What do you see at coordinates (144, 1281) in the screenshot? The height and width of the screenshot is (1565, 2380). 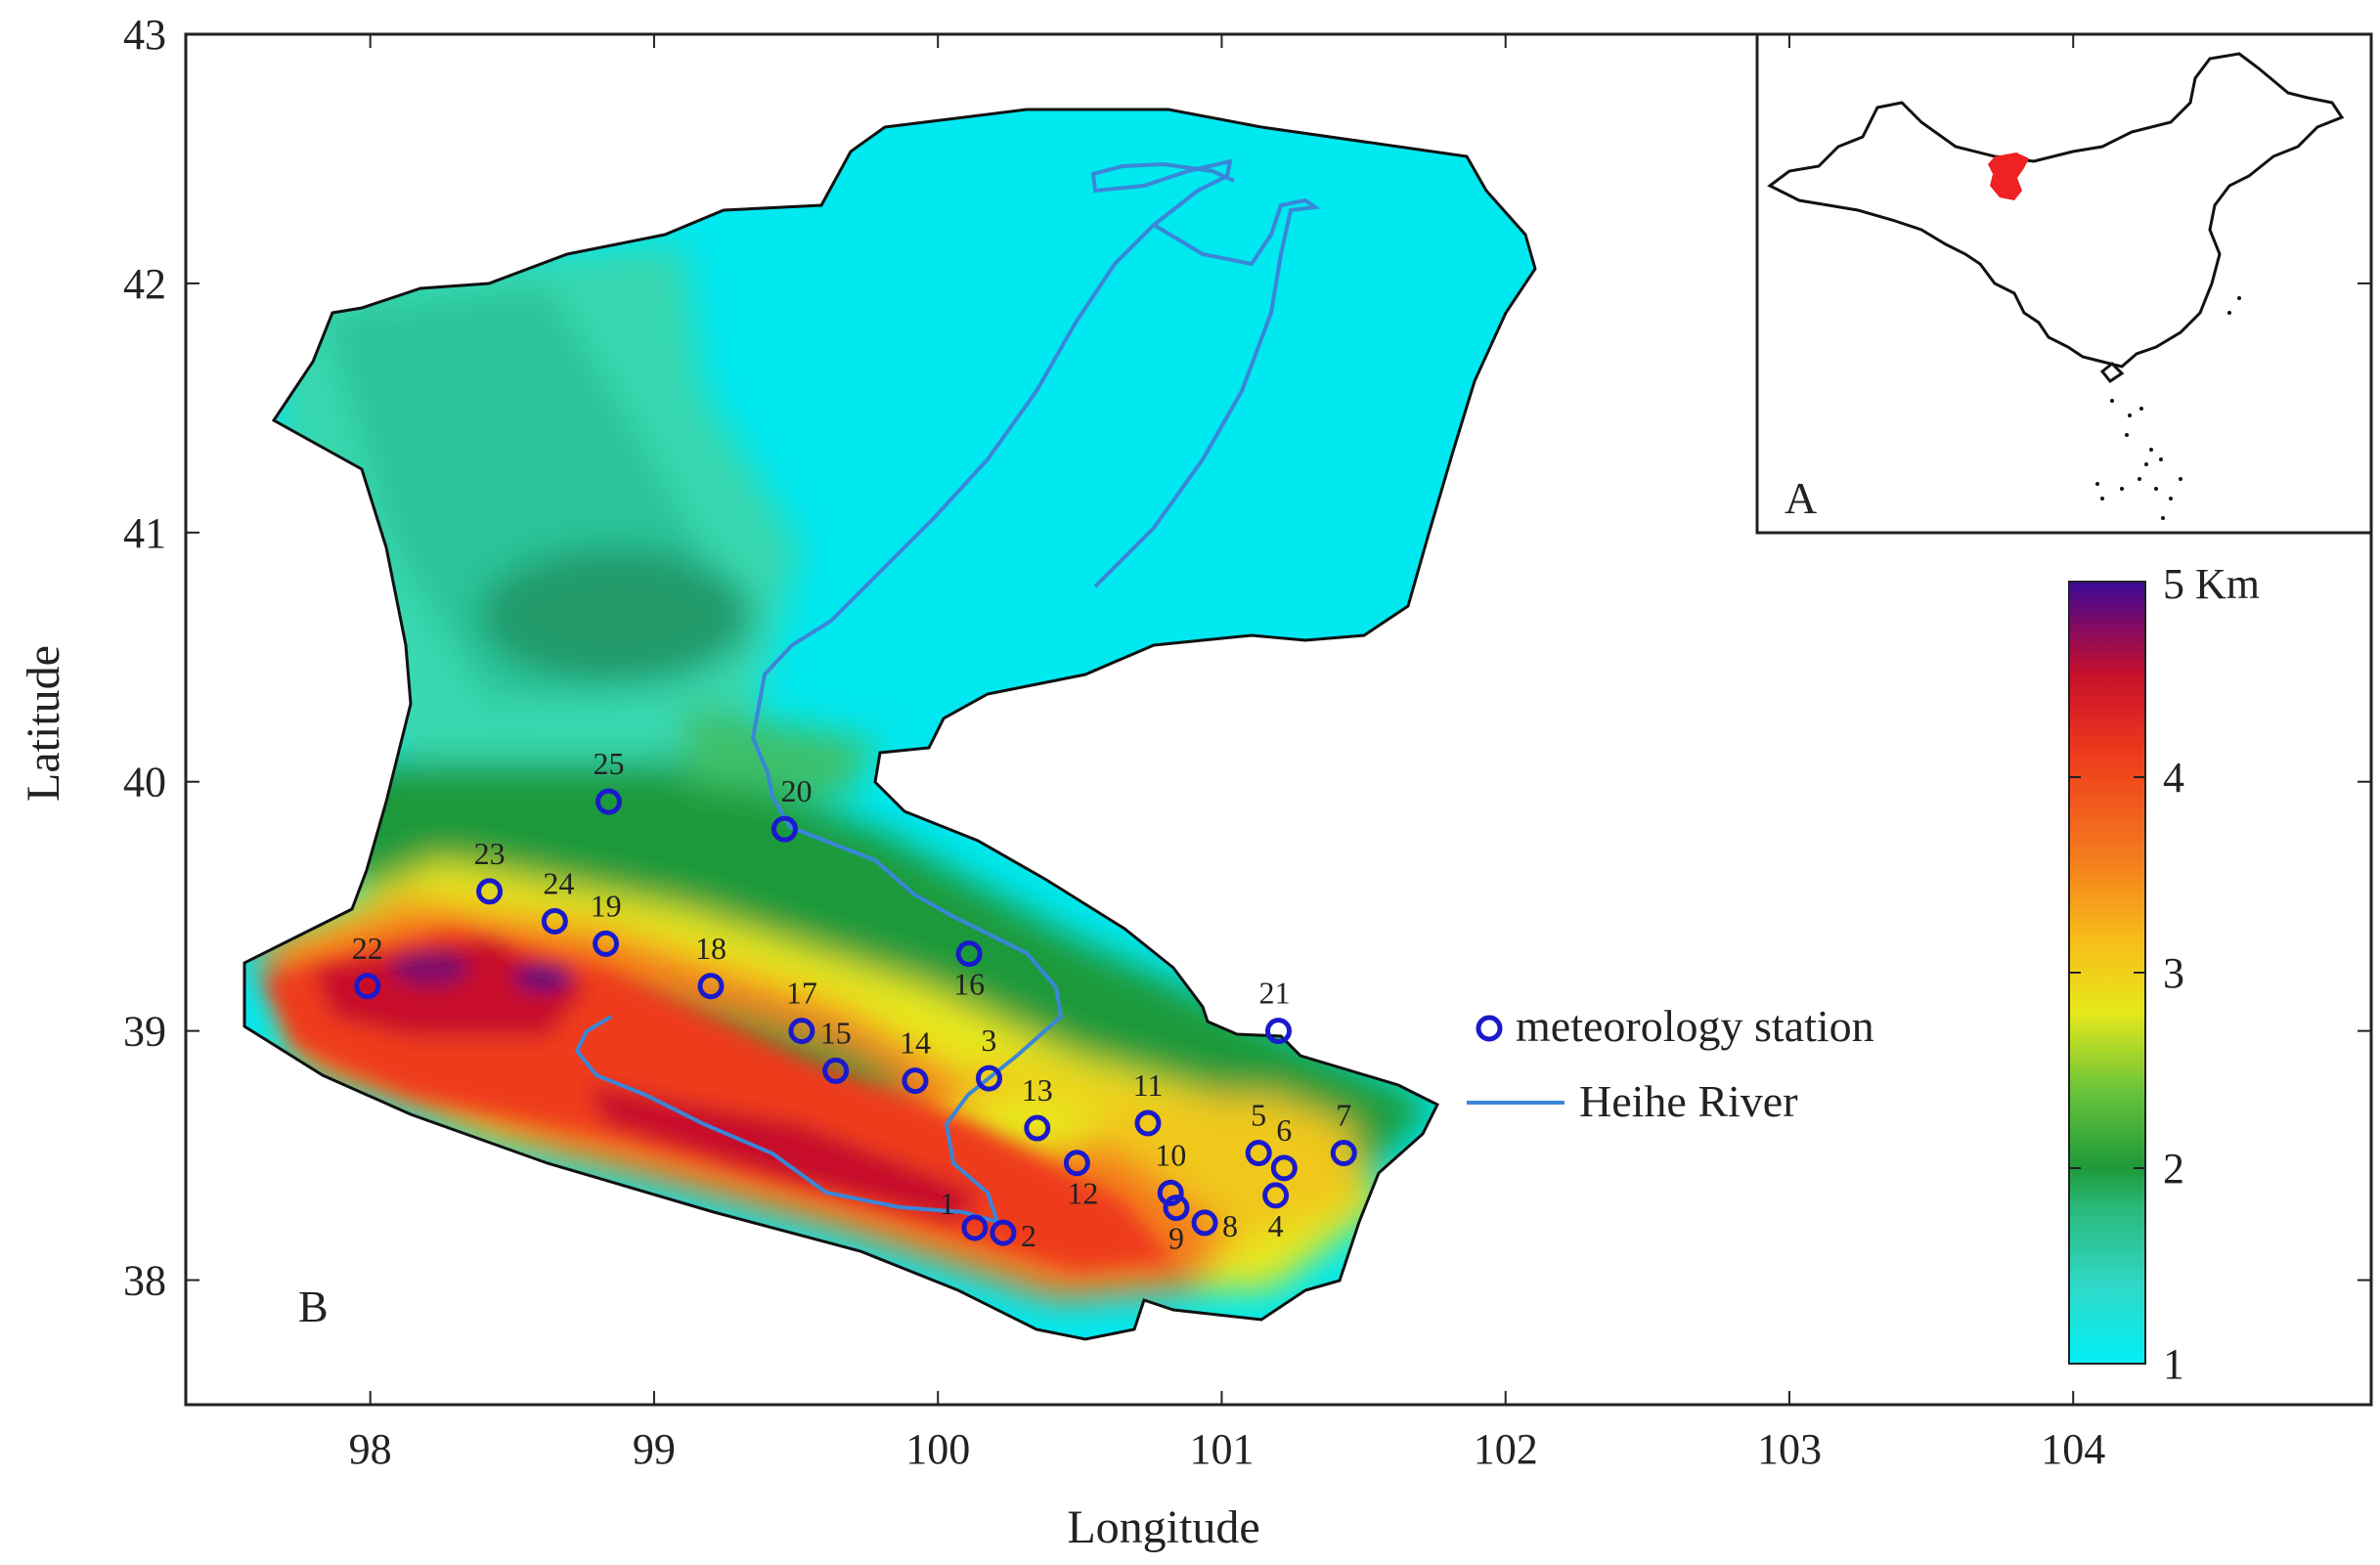 I see `y-tick-label: 38` at bounding box center [144, 1281].